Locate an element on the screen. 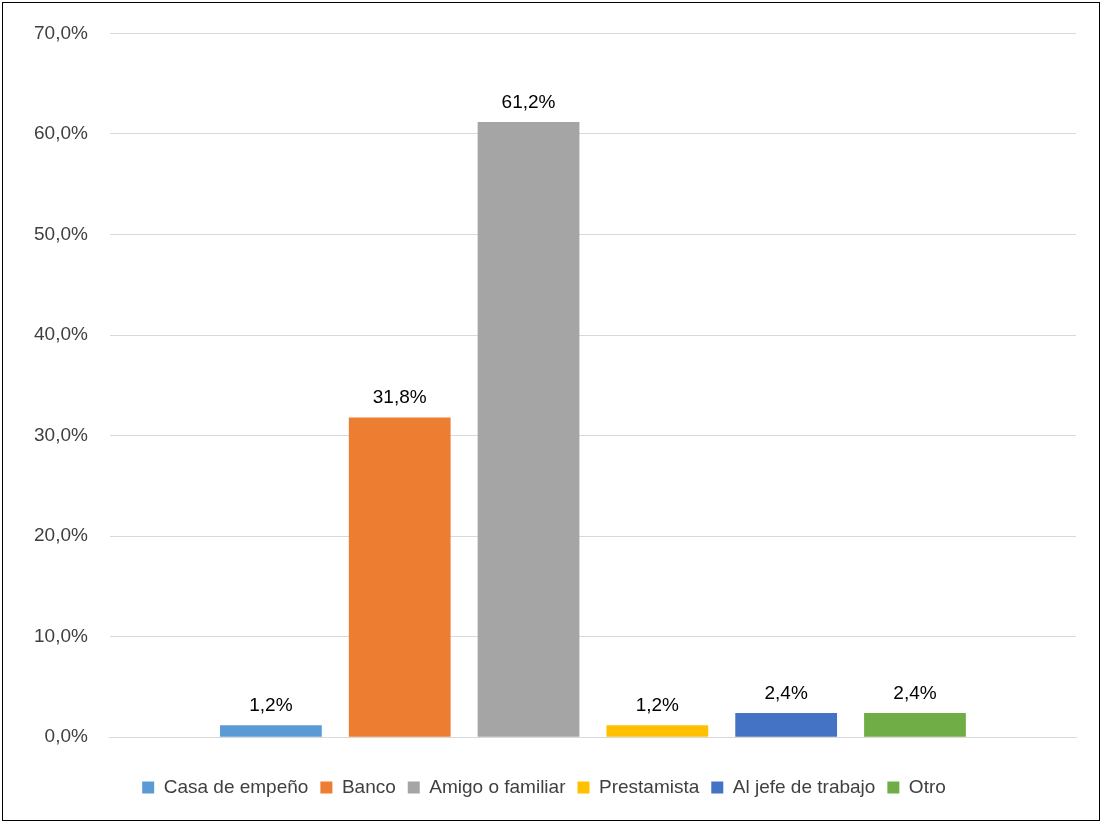  y-tick-label: 30,0% is located at coordinates (61, 434).